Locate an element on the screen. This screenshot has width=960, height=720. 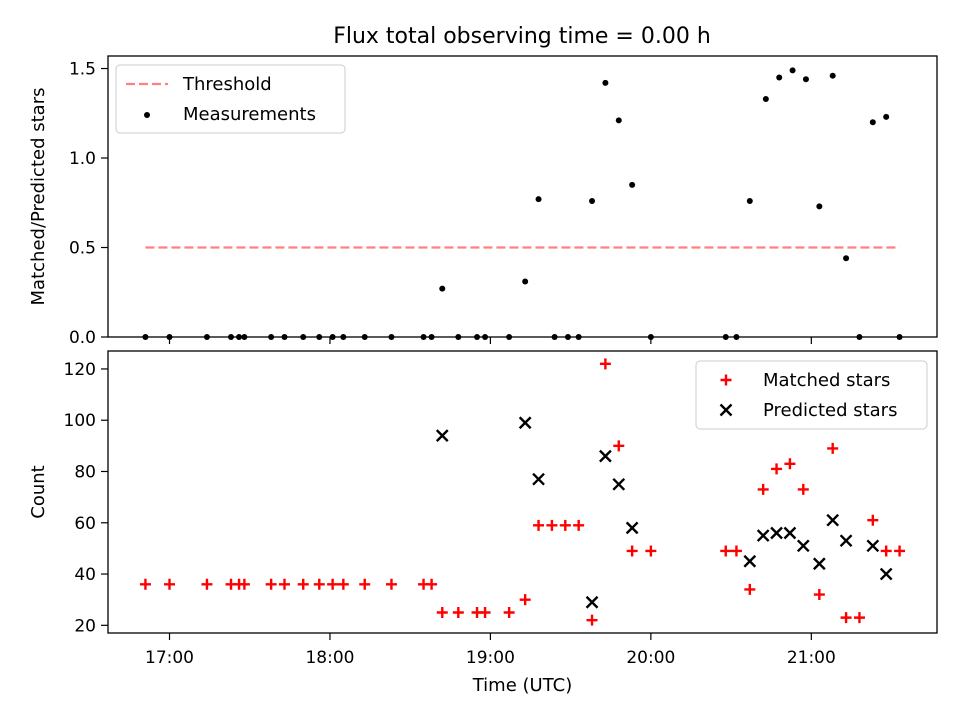
legend-matched-label: Matched stars is located at coordinates (826, 380).